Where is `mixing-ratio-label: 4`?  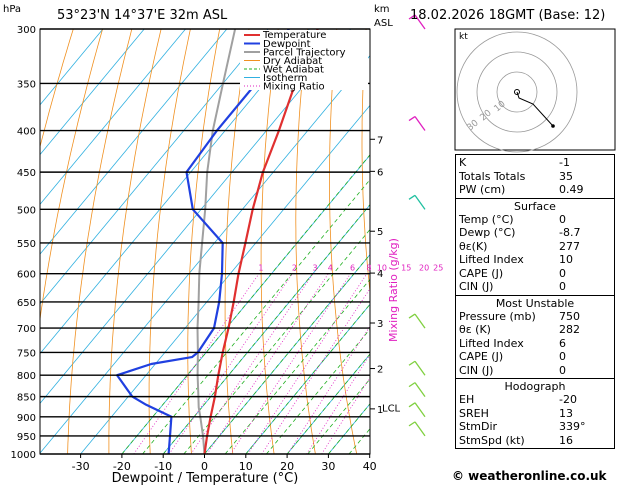
mixing-ratio-label: 4 is located at coordinates (330, 268).